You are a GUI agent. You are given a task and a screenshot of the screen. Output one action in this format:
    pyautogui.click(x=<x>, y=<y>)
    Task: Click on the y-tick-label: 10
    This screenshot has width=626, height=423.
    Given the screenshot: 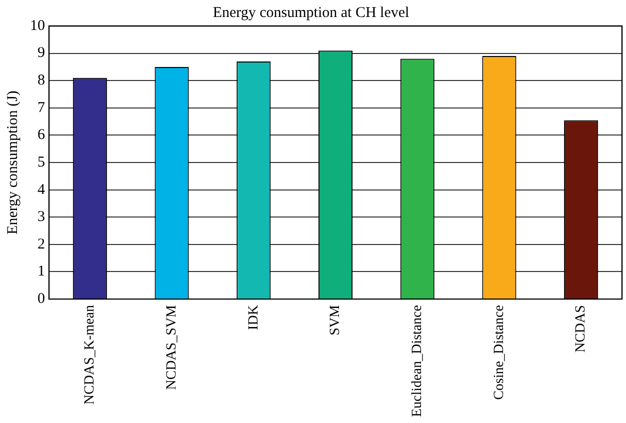 What is the action you would take?
    pyautogui.click(x=37, y=26)
    